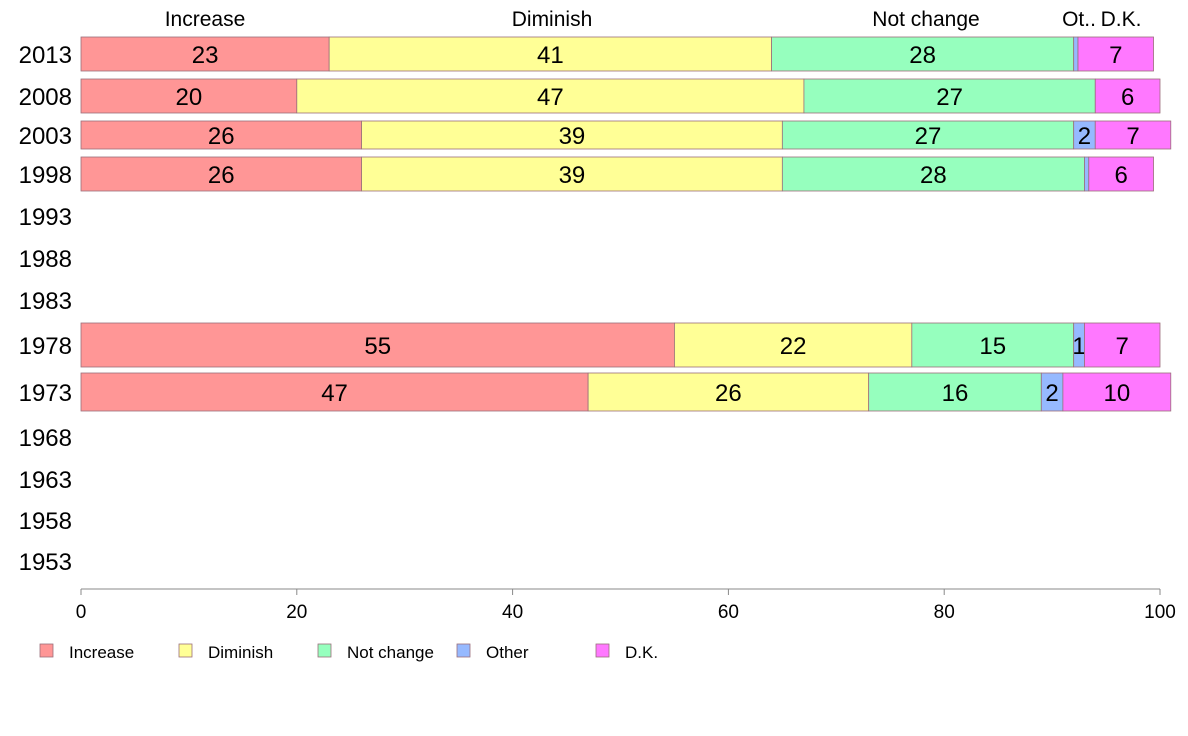 This screenshot has height=736, width=1188. I want to click on data-label-2008-diminish: 47, so click(550, 97).